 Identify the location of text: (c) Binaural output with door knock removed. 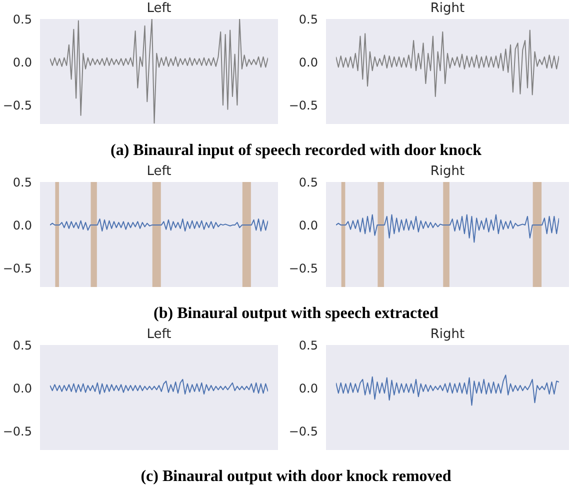
(296, 477).